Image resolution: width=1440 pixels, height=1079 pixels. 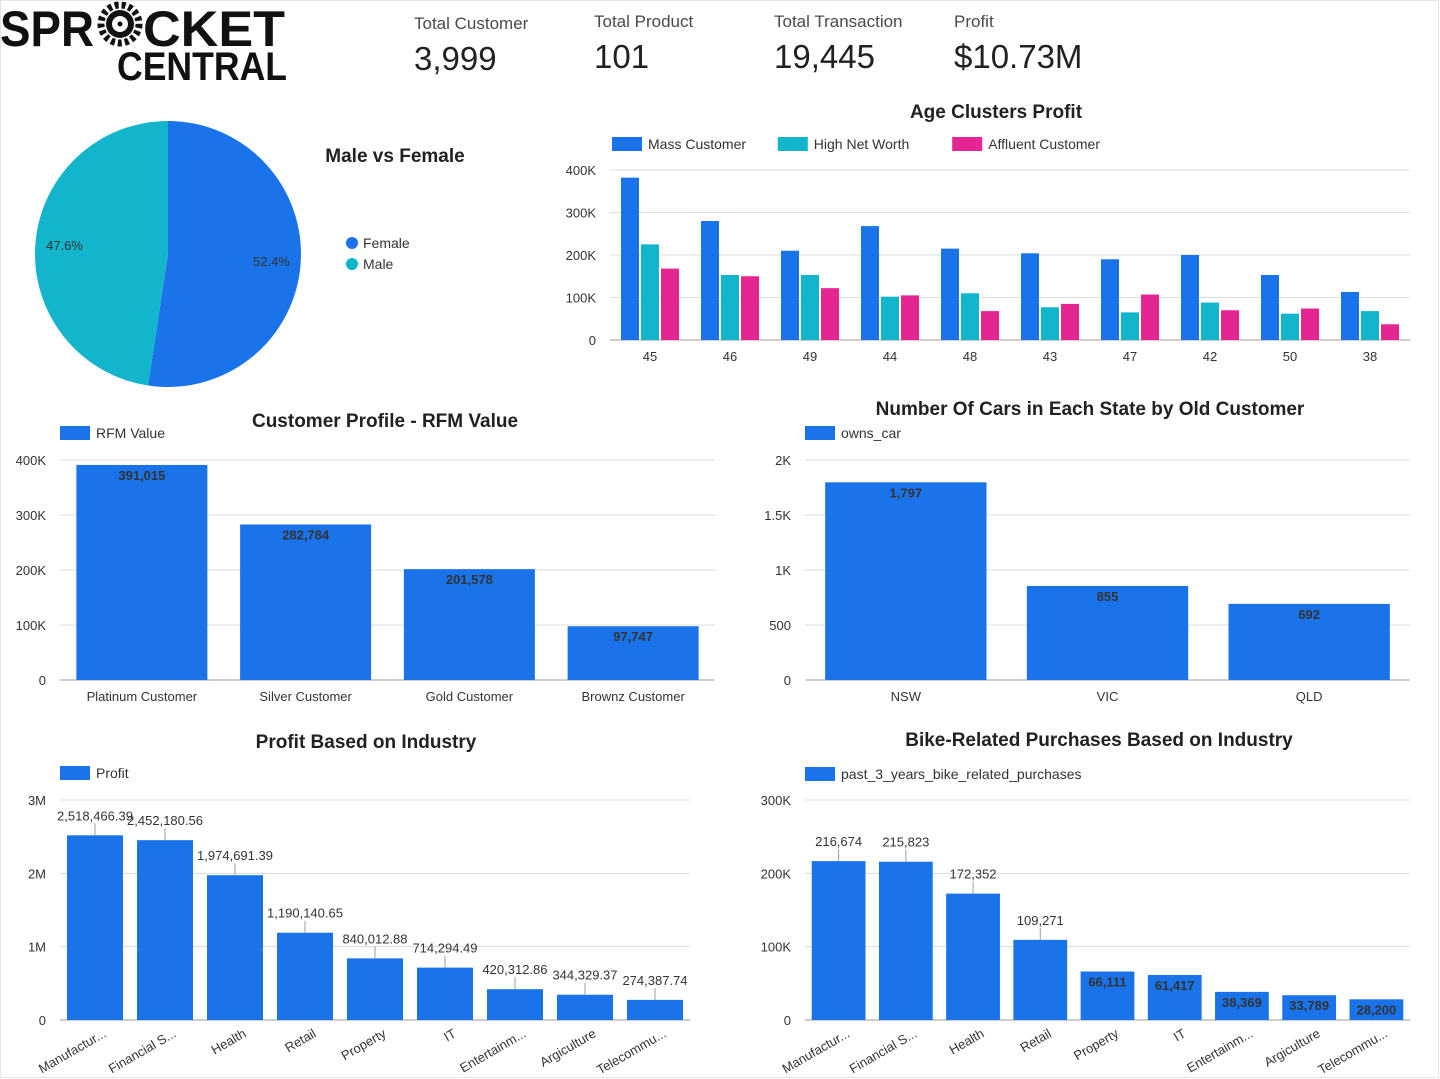 I want to click on kpi-label: Total Customer, so click(x=471, y=23).